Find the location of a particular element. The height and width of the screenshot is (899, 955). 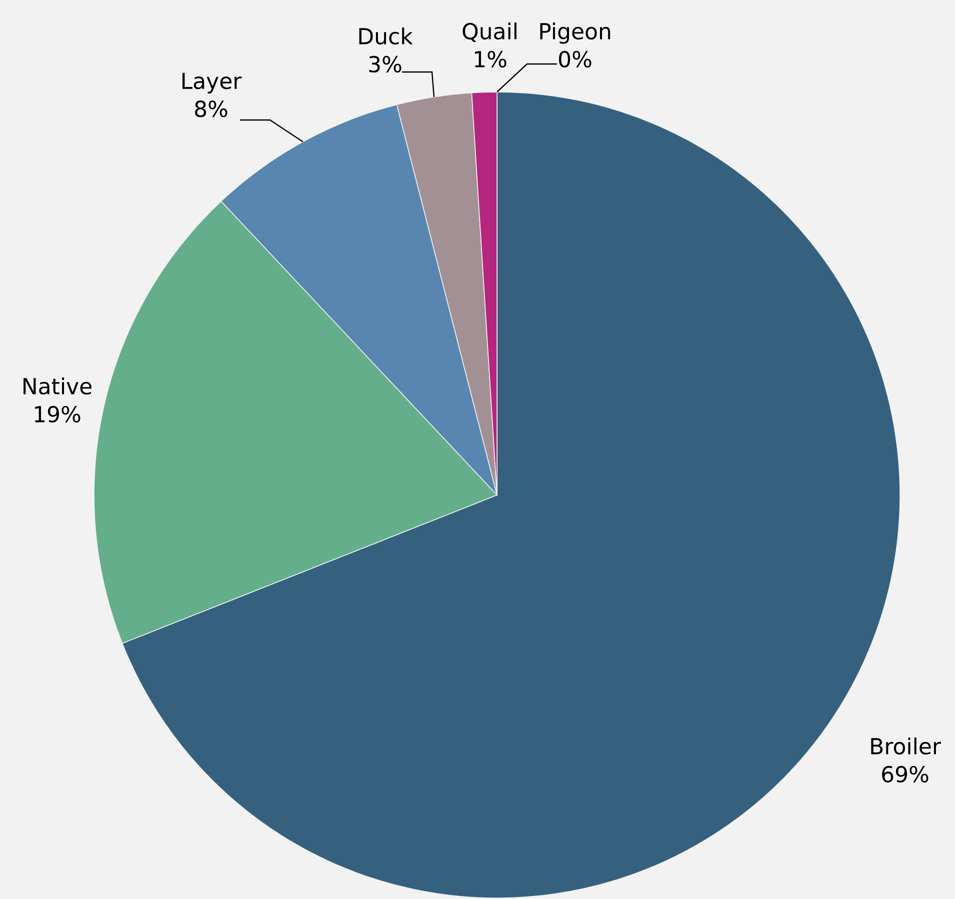

data-label: 3% is located at coordinates (385, 64).